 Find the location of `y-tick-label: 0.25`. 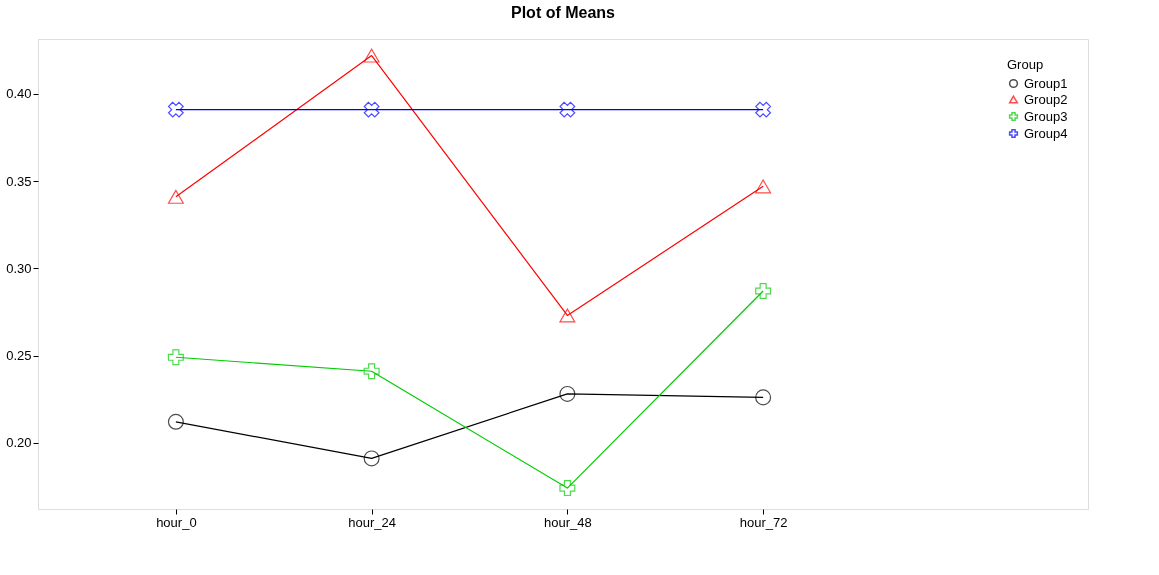

y-tick-label: 0.25 is located at coordinates (19, 356).